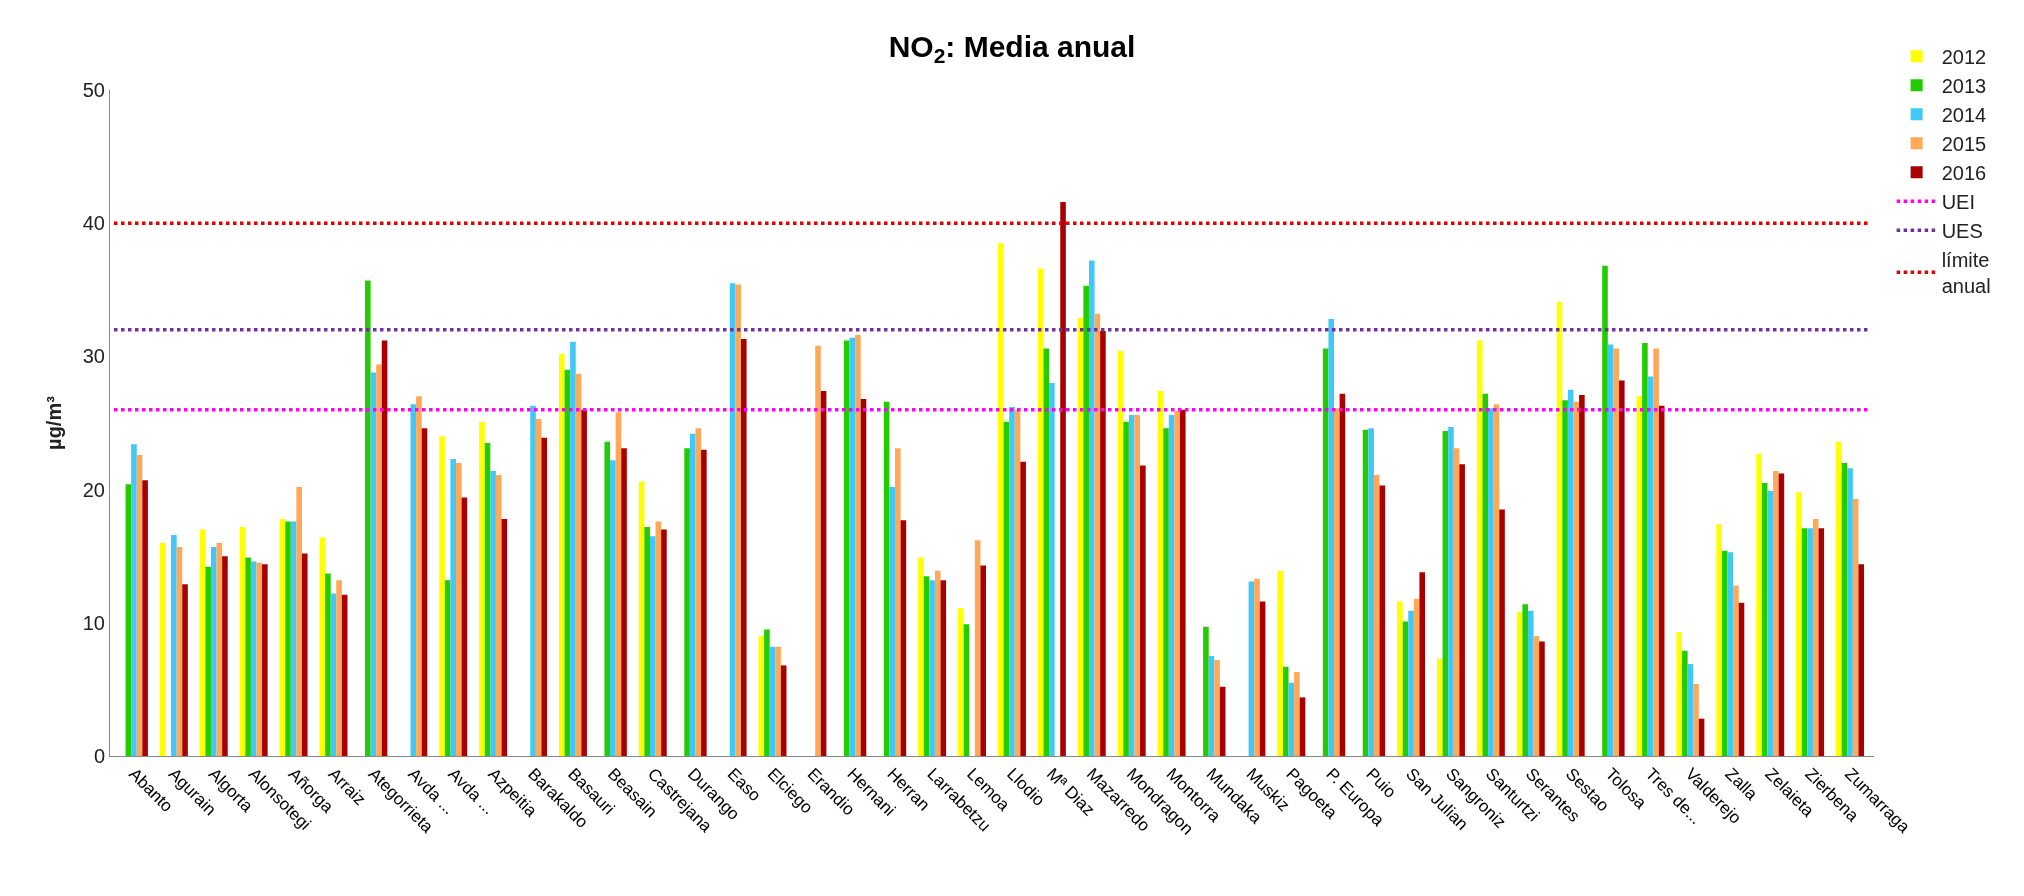 The width and height of the screenshot is (2024, 896). Describe the element at coordinates (1966, 273) in the screenshot. I see `legend-label: límite anual` at that location.